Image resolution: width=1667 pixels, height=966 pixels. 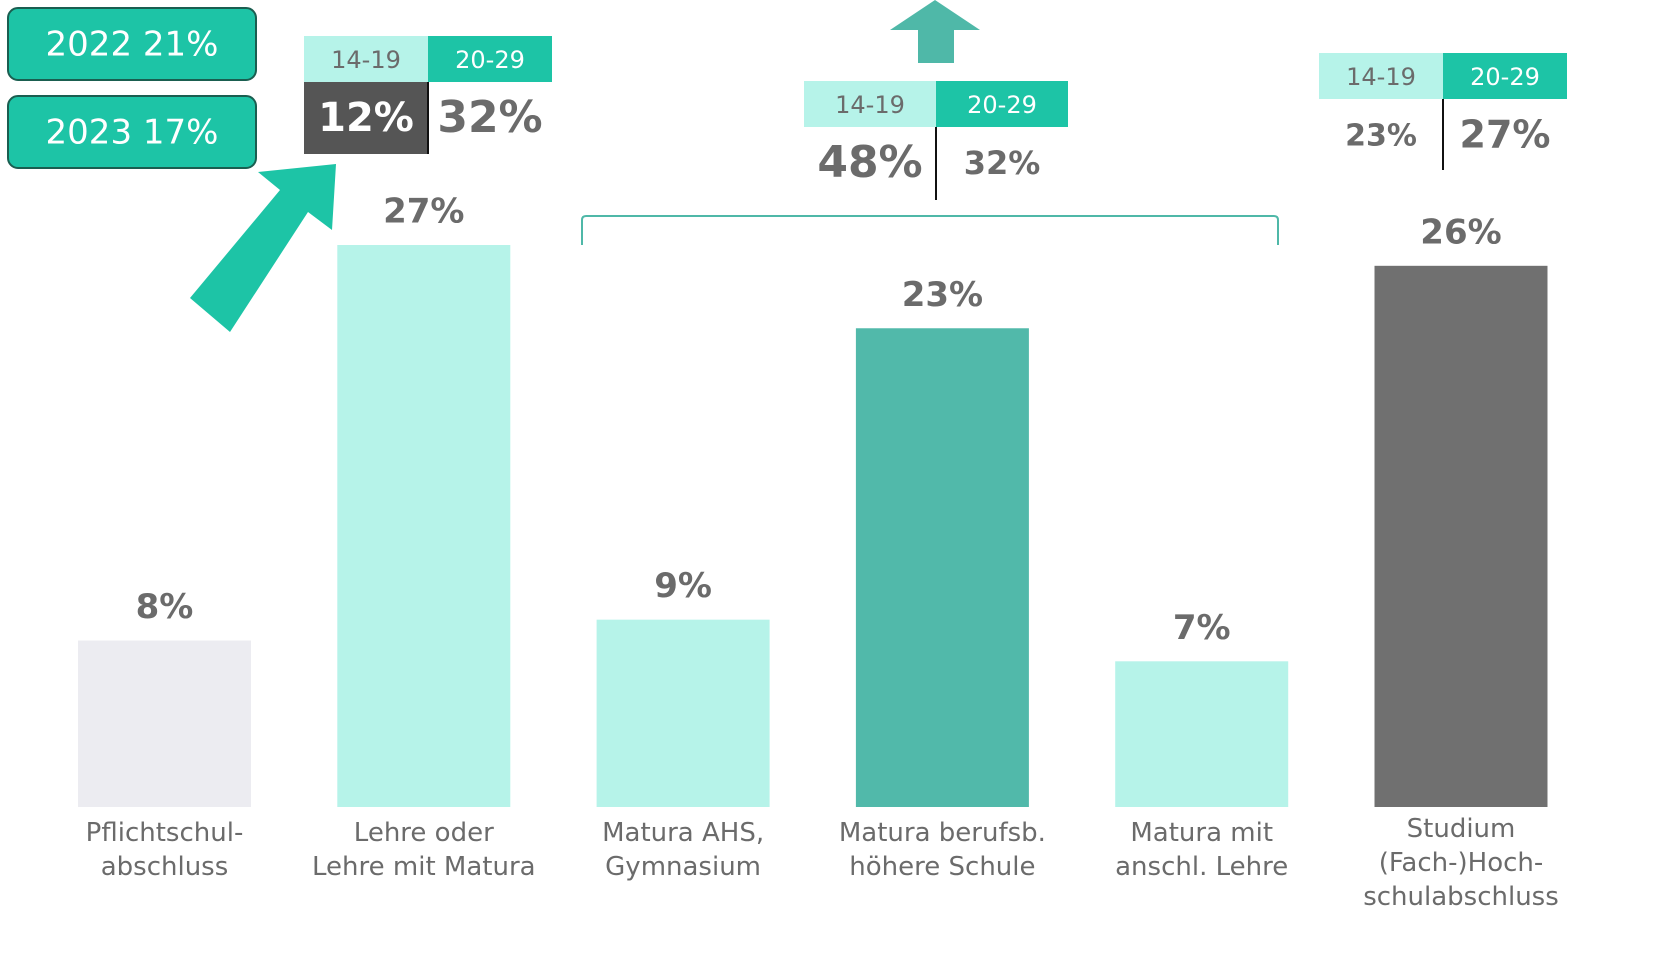 I want to click on value-label: 23%, so click(x=942, y=295).